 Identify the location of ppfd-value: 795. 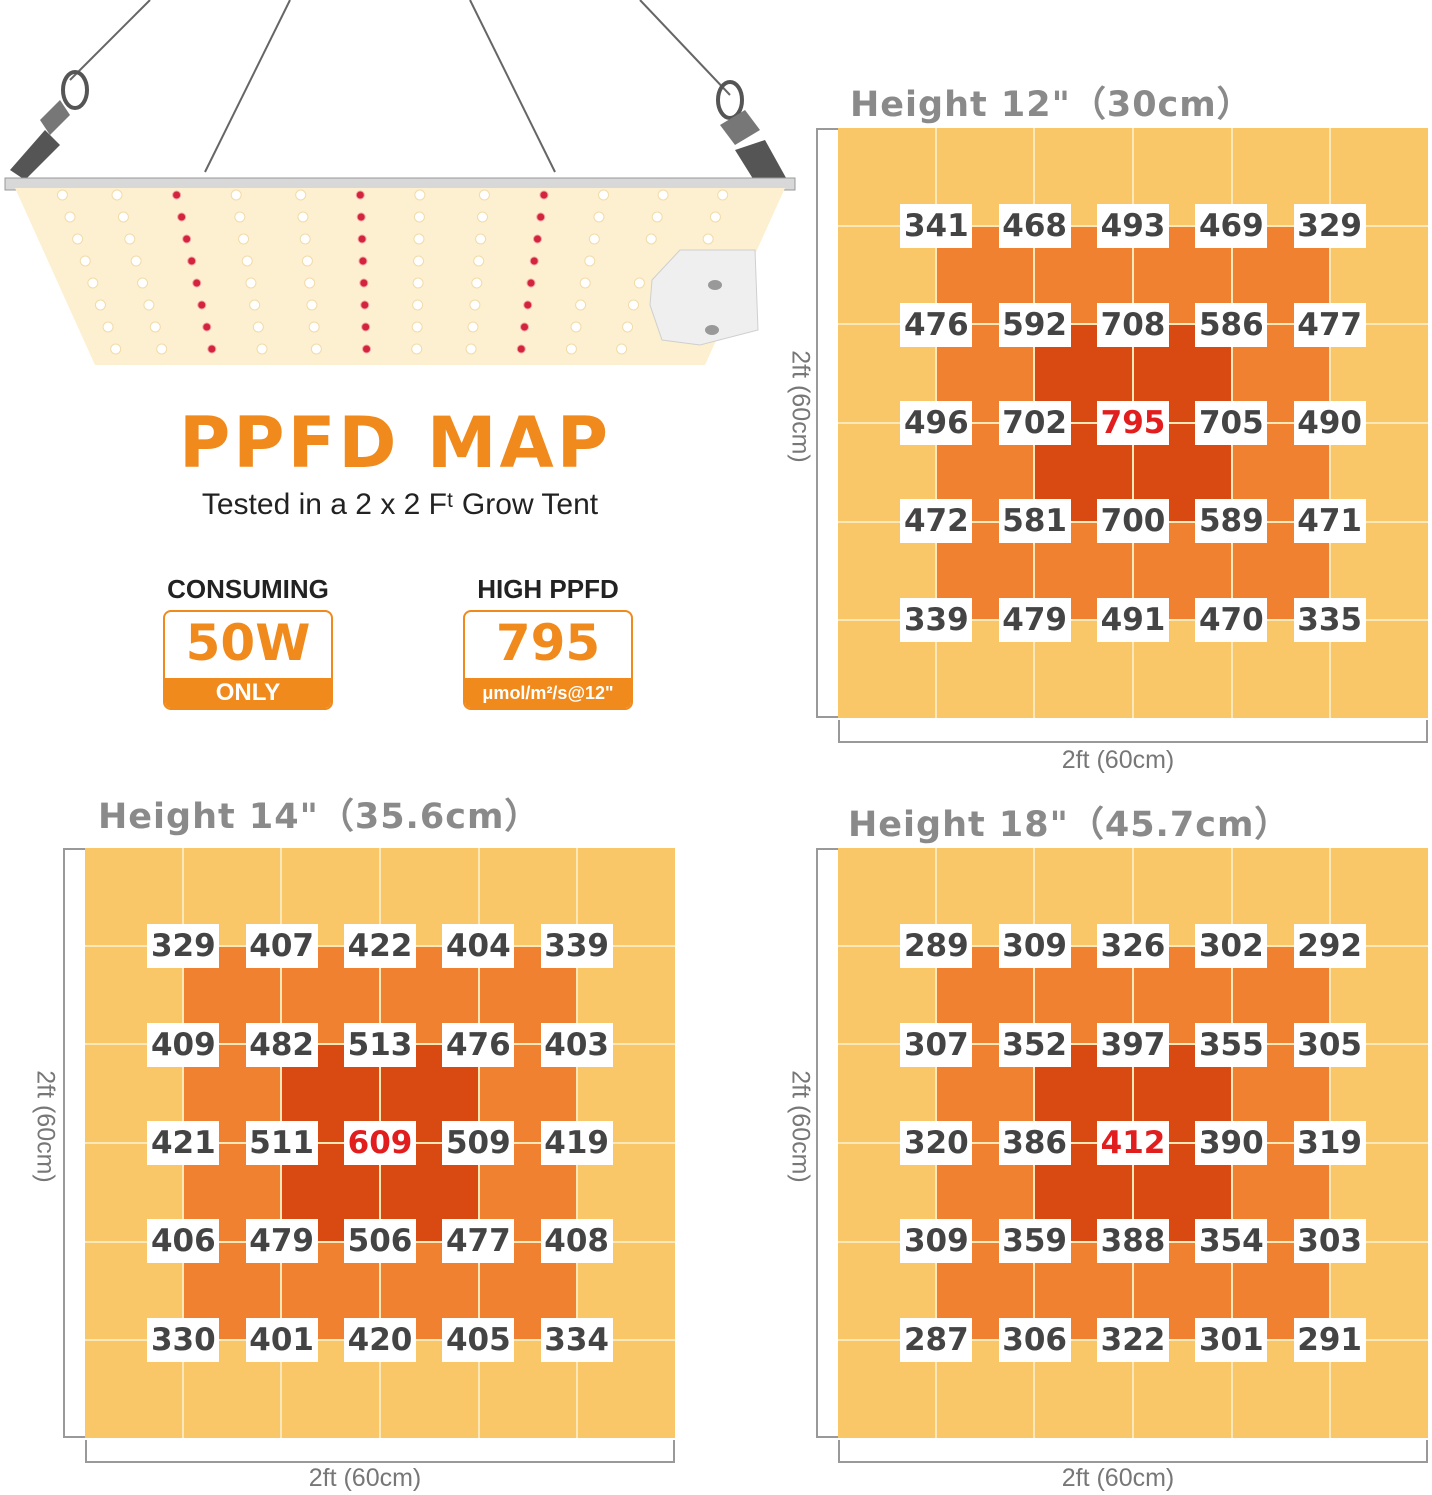
(1133, 423).